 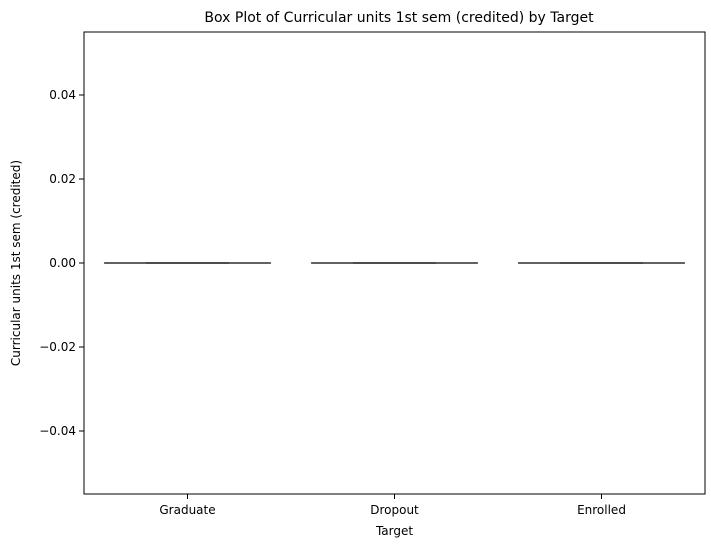 What do you see at coordinates (62, 179) in the screenshot?
I see `y-tick-label: 0.02` at bounding box center [62, 179].